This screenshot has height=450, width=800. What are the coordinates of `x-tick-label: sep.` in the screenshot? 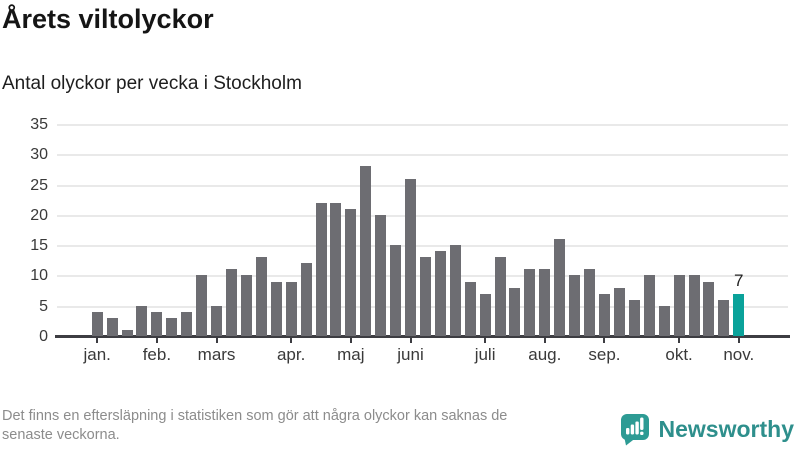 It's located at (604, 354).